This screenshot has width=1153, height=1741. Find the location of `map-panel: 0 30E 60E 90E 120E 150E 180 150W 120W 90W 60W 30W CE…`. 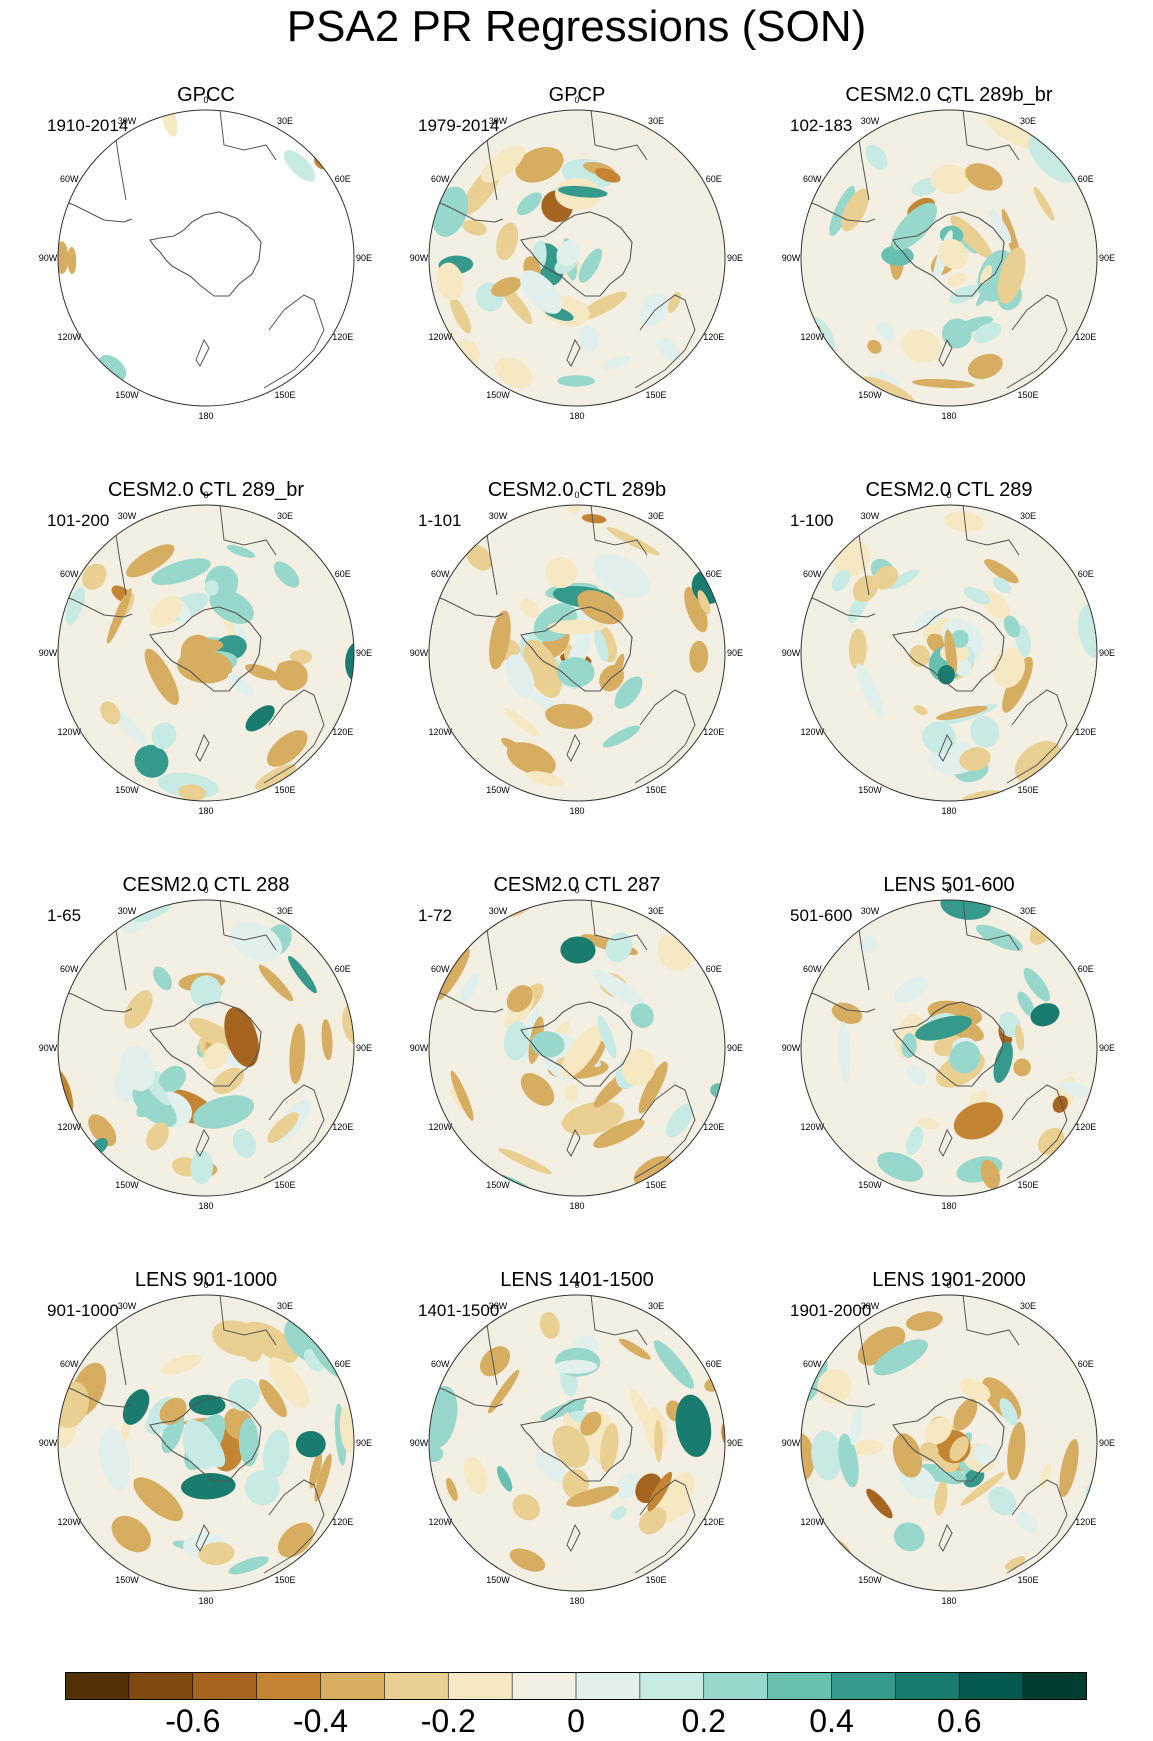

map-panel: 0 30E 60E 90E 120E 150E 180 150W 120W 90W 60W 30W CE… is located at coordinates (949, 662).